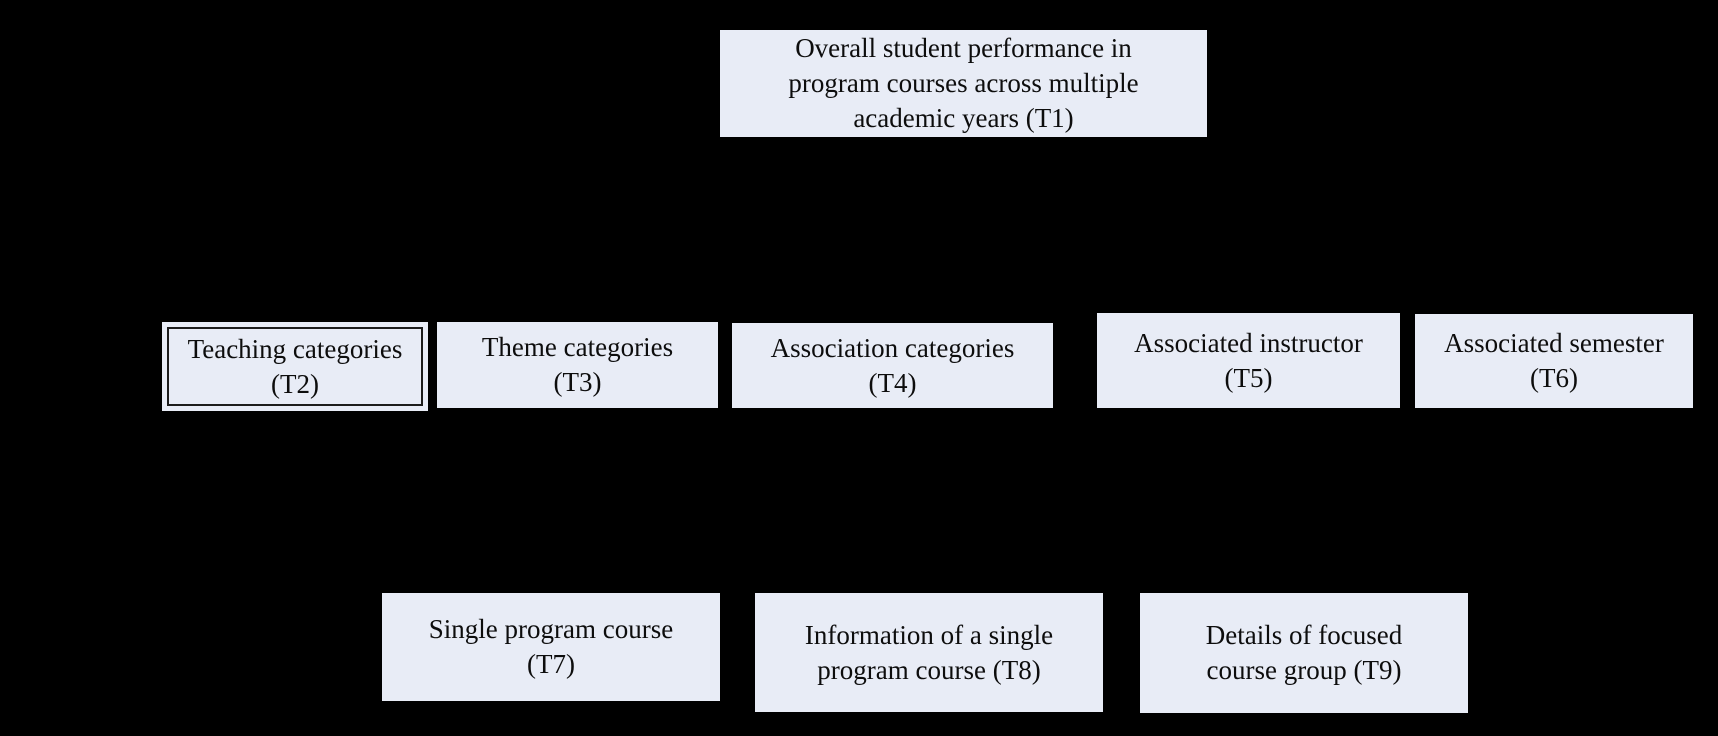 The width and height of the screenshot is (1718, 736). What do you see at coordinates (1554, 343) in the screenshot?
I see `task-node-t6-line: Associated semester` at bounding box center [1554, 343].